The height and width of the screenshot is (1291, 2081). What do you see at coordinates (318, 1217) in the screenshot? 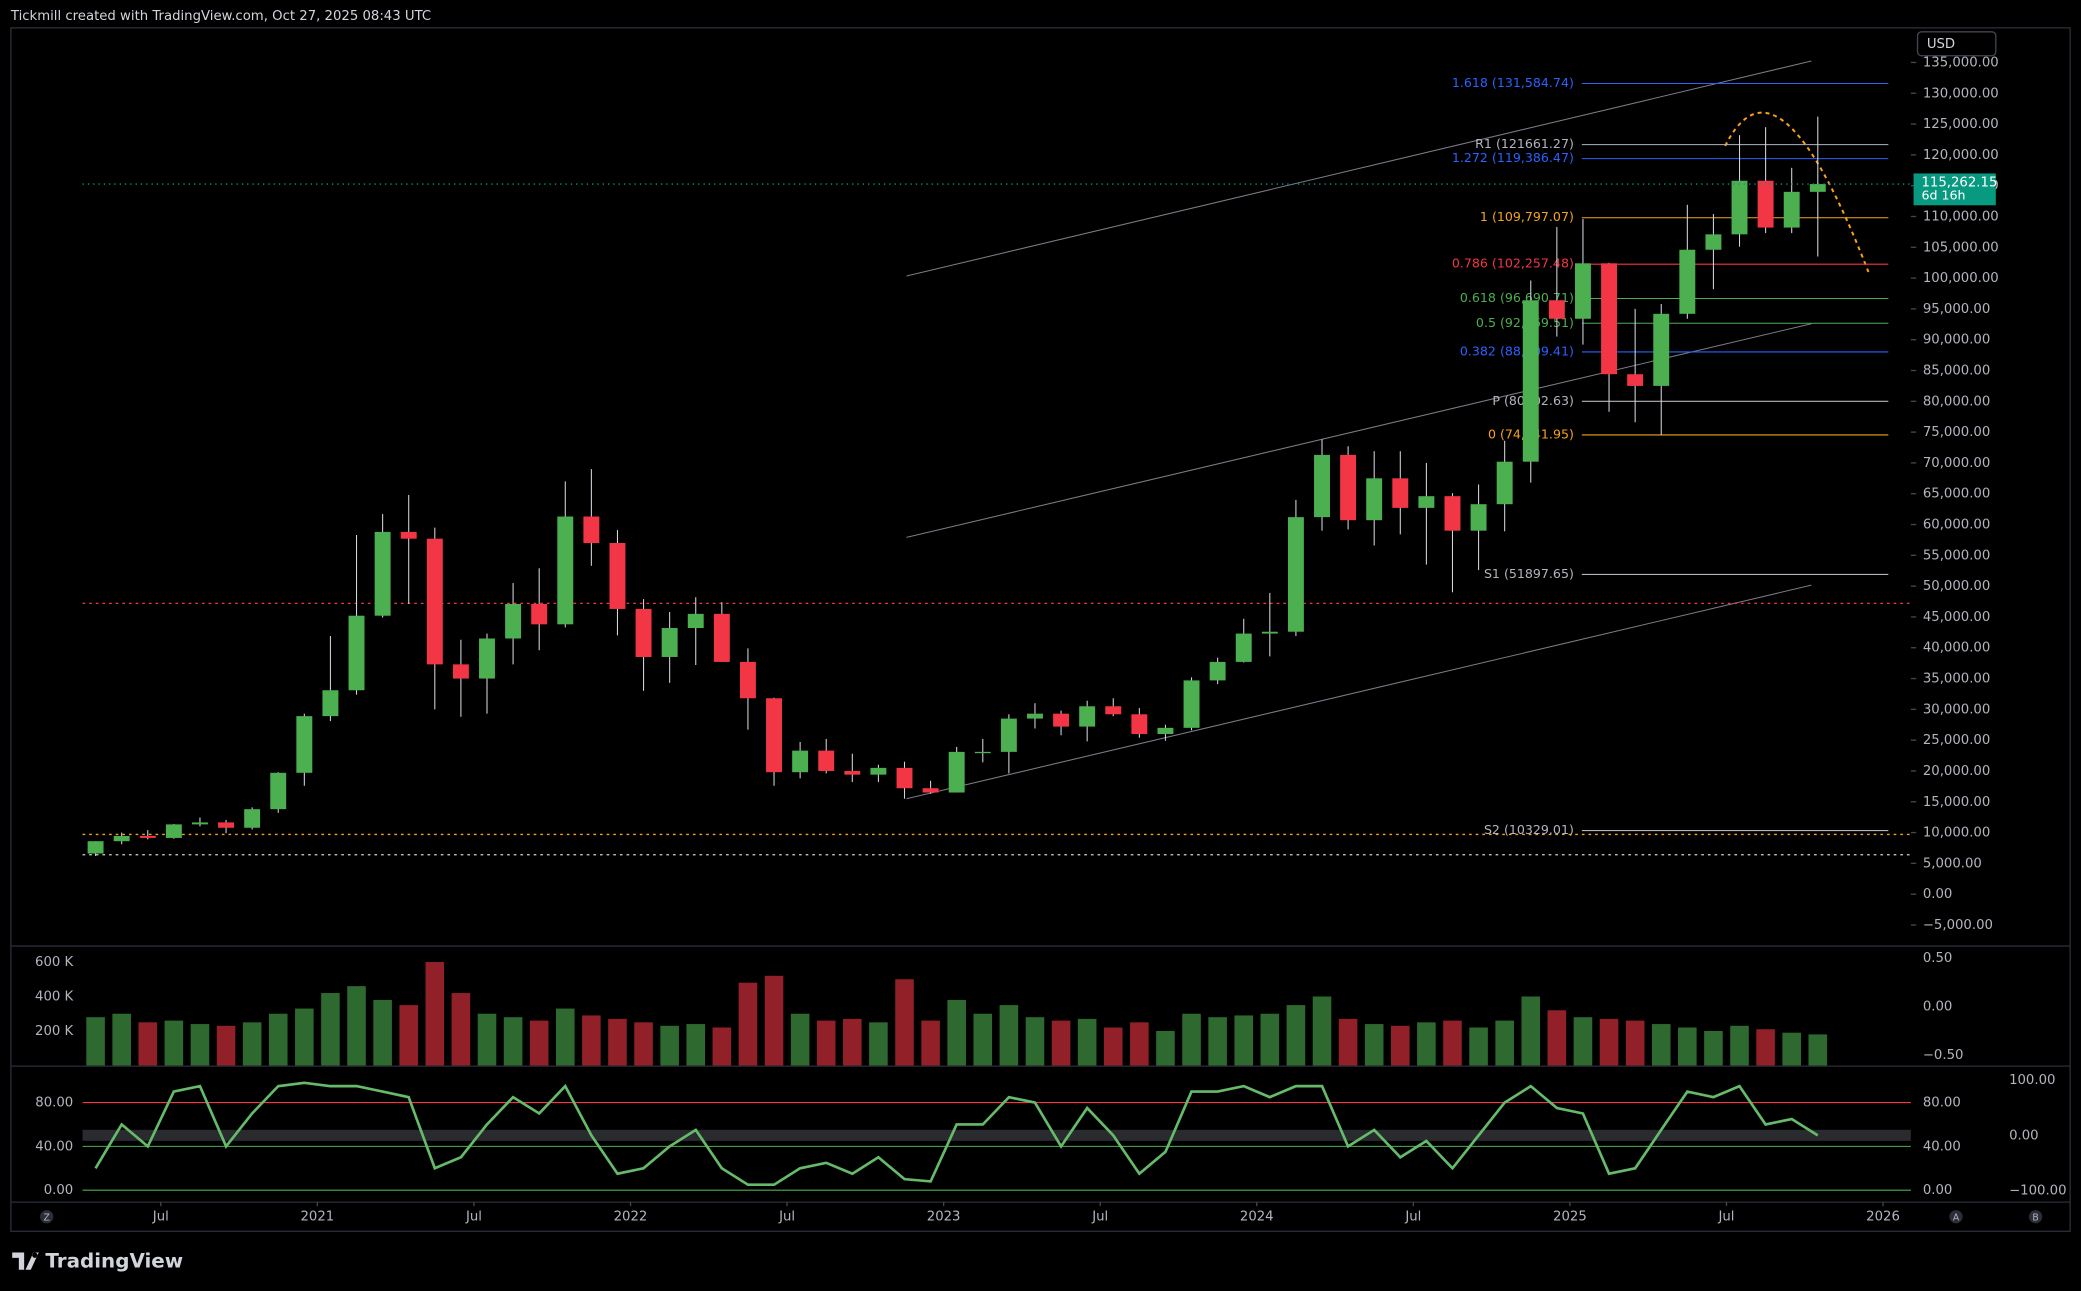
I see `x-tick-label: 2021` at bounding box center [318, 1217].